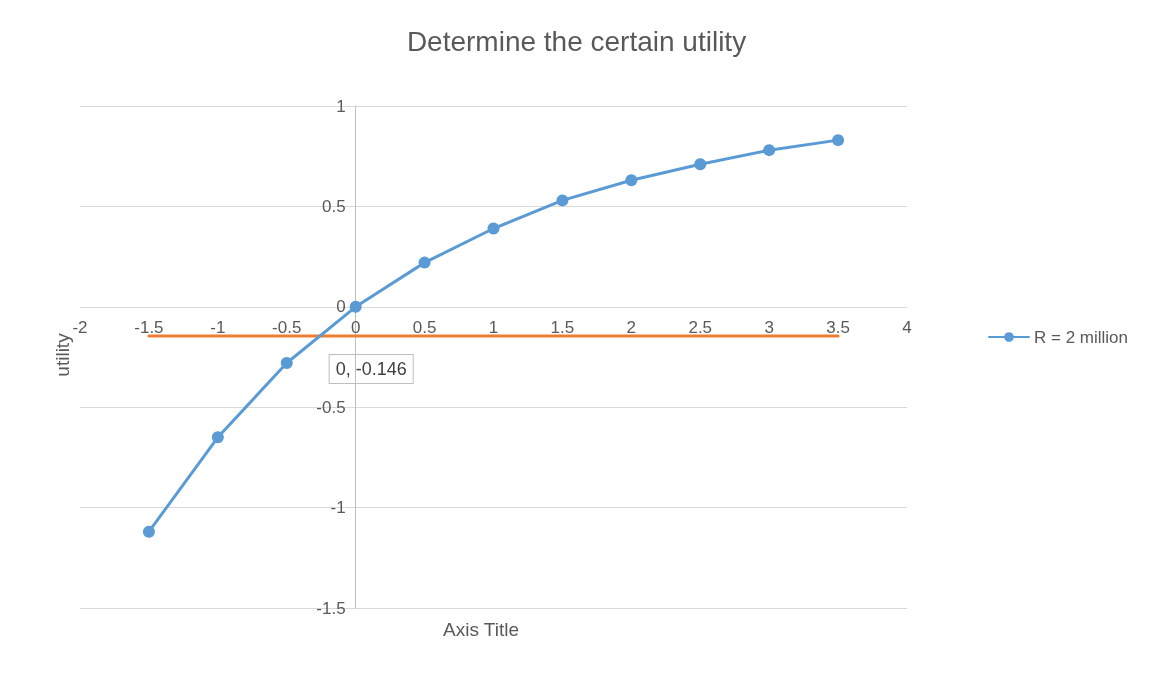 The height and width of the screenshot is (674, 1153). I want to click on x-tick-label: -1, so click(218, 327).